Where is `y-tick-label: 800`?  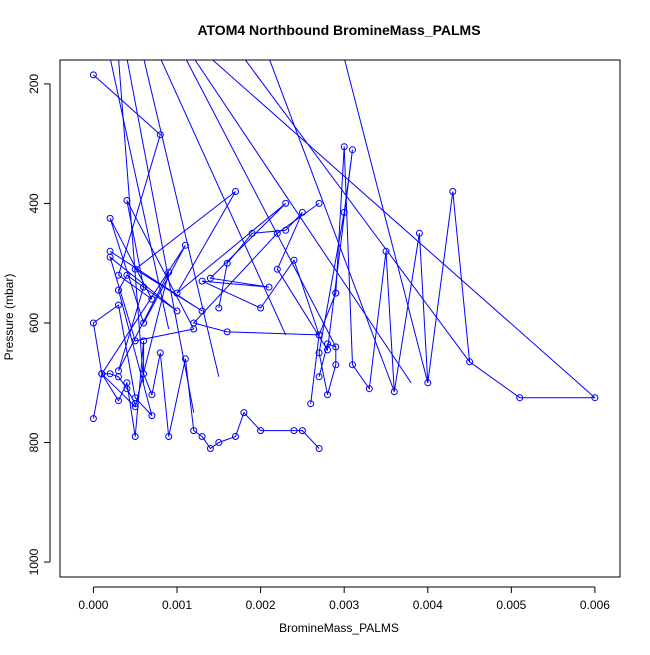
y-tick-label: 800 is located at coordinates (34, 442).